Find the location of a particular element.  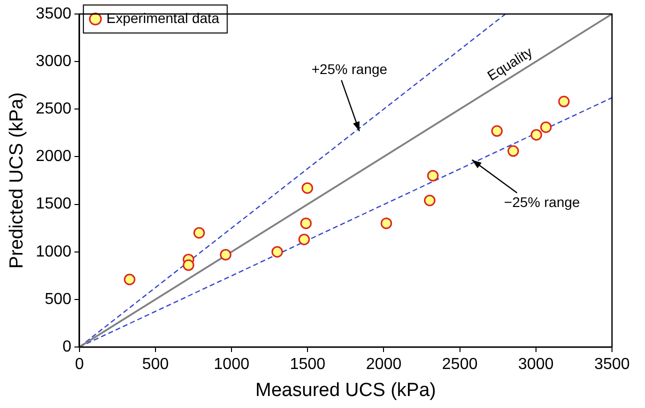

y-tick-label: 500 is located at coordinates (58, 299).